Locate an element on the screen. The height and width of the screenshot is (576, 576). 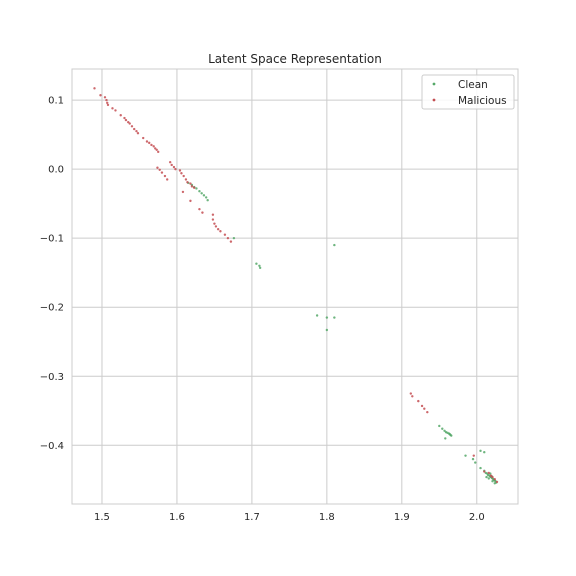
chart-title: Latent Space Representation is located at coordinates (295, 59).